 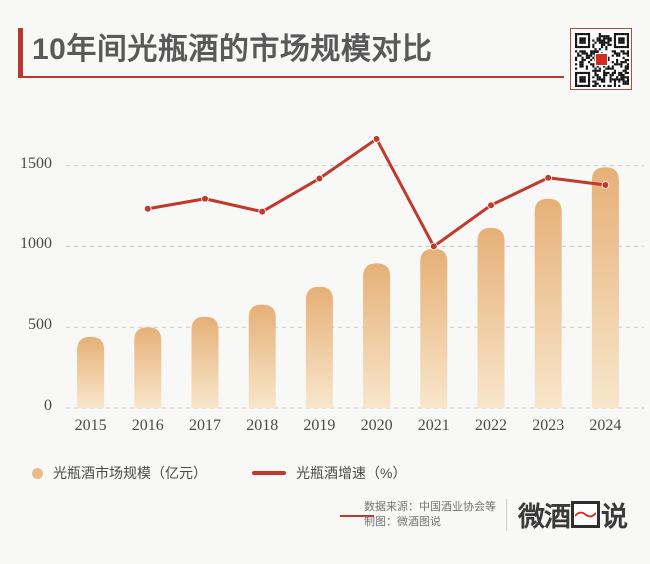 I want to click on brand-char-1: 微, so click(x=531, y=516).